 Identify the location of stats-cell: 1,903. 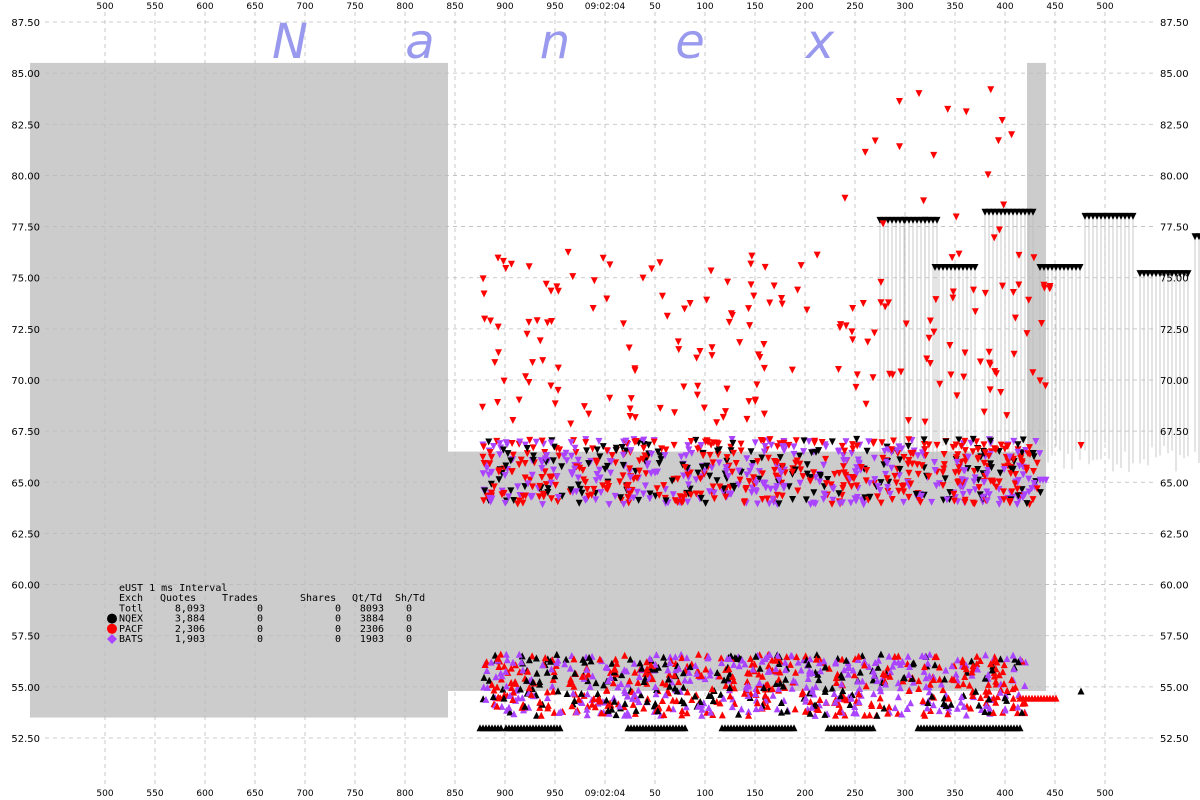
(190, 639).